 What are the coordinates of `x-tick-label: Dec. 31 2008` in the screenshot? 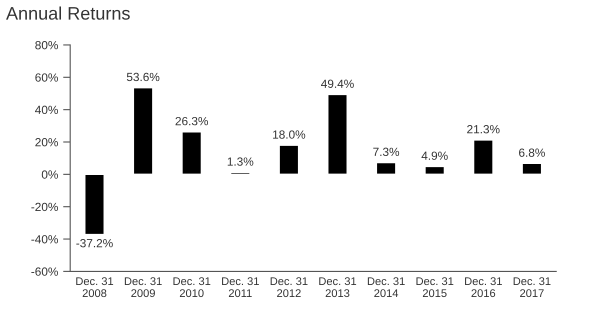 It's located at (95, 287).